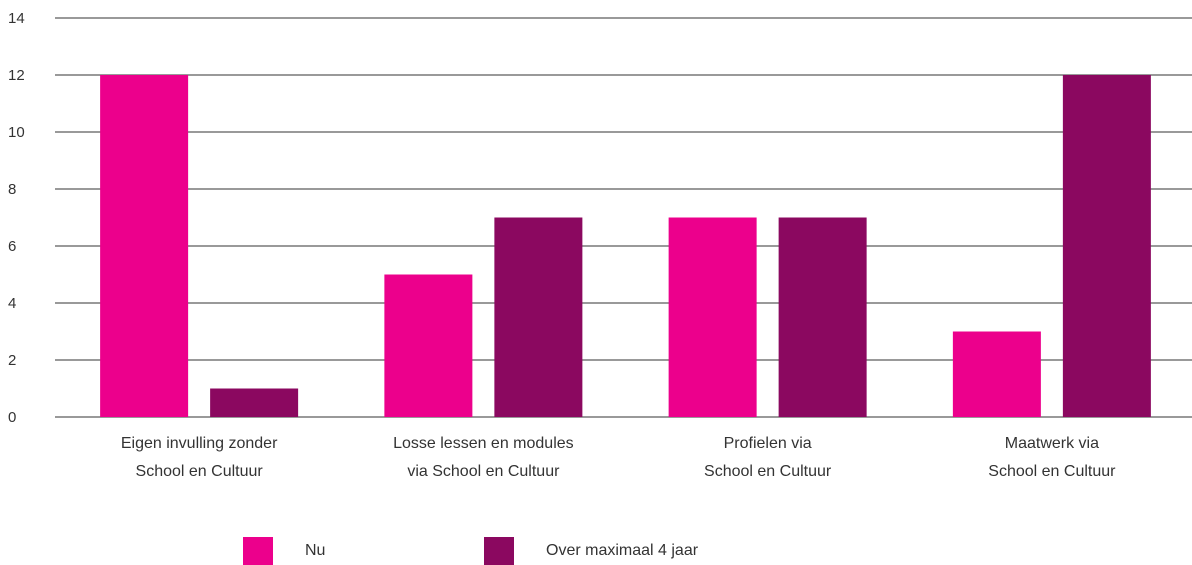  I want to click on x-category-label: Eigen invulling zonder, so click(199, 443).